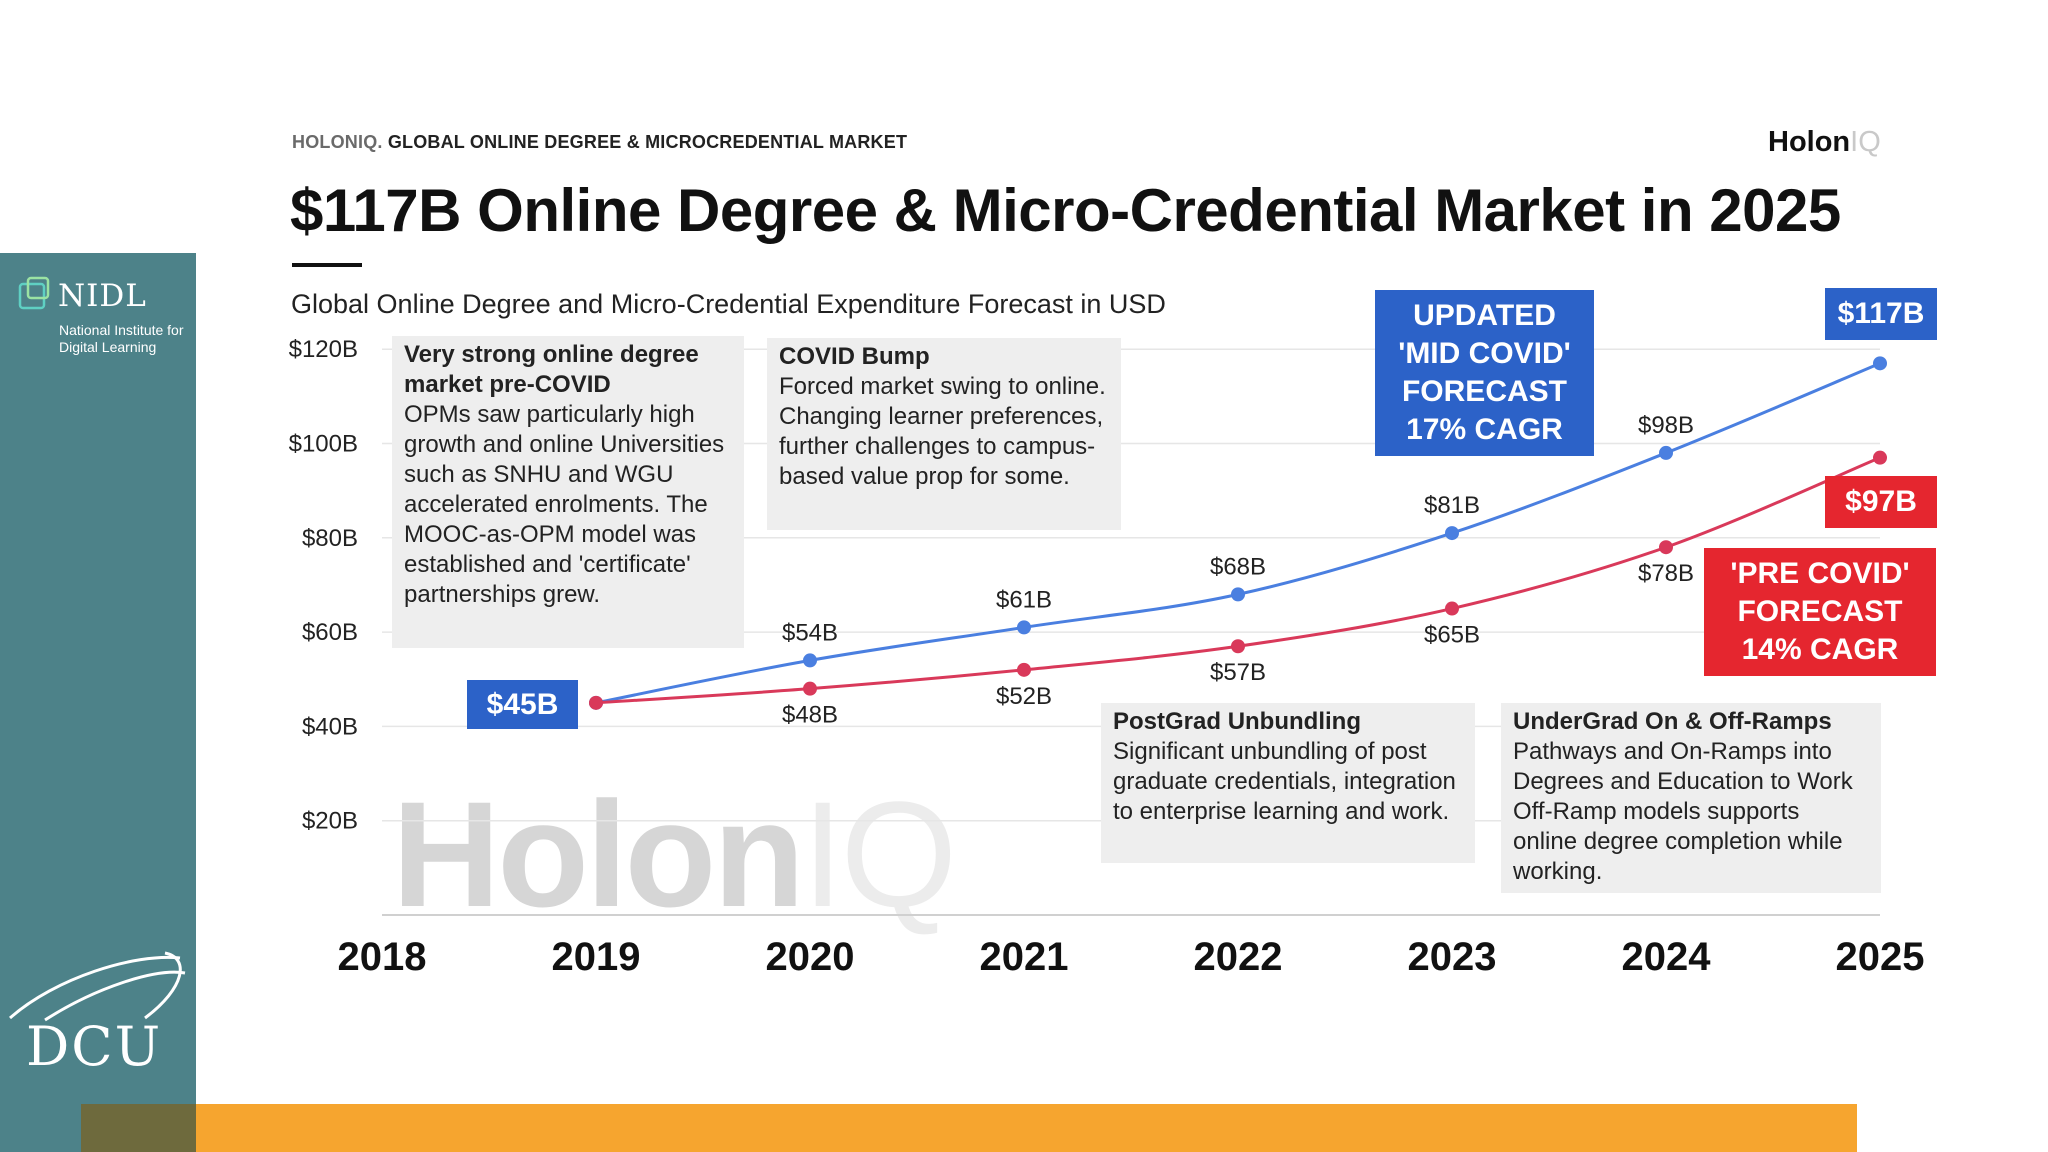 The image size is (2048, 1152). Describe the element at coordinates (323, 444) in the screenshot. I see `y-tick-label: $100B` at that location.